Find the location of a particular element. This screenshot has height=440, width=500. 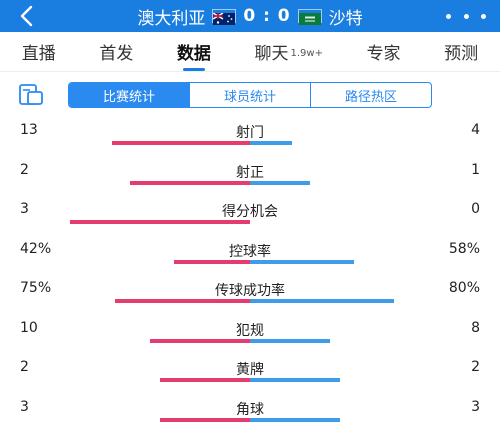

tab-label: 数据 is located at coordinates (193, 54).